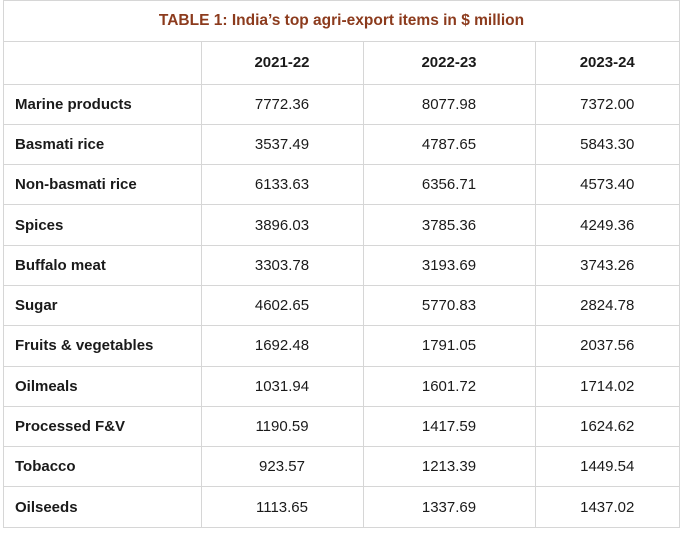 The height and width of the screenshot is (542, 683). What do you see at coordinates (282, 427) in the screenshot?
I see `value-cell: 1190.59` at bounding box center [282, 427].